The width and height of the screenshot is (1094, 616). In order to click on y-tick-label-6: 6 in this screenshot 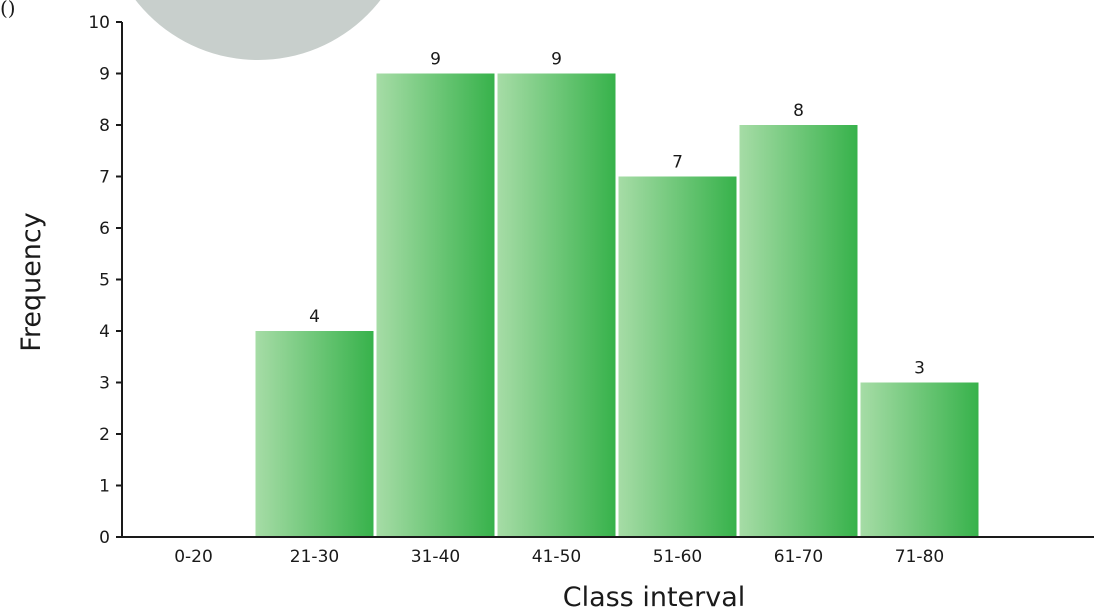, I will do `click(104, 229)`.